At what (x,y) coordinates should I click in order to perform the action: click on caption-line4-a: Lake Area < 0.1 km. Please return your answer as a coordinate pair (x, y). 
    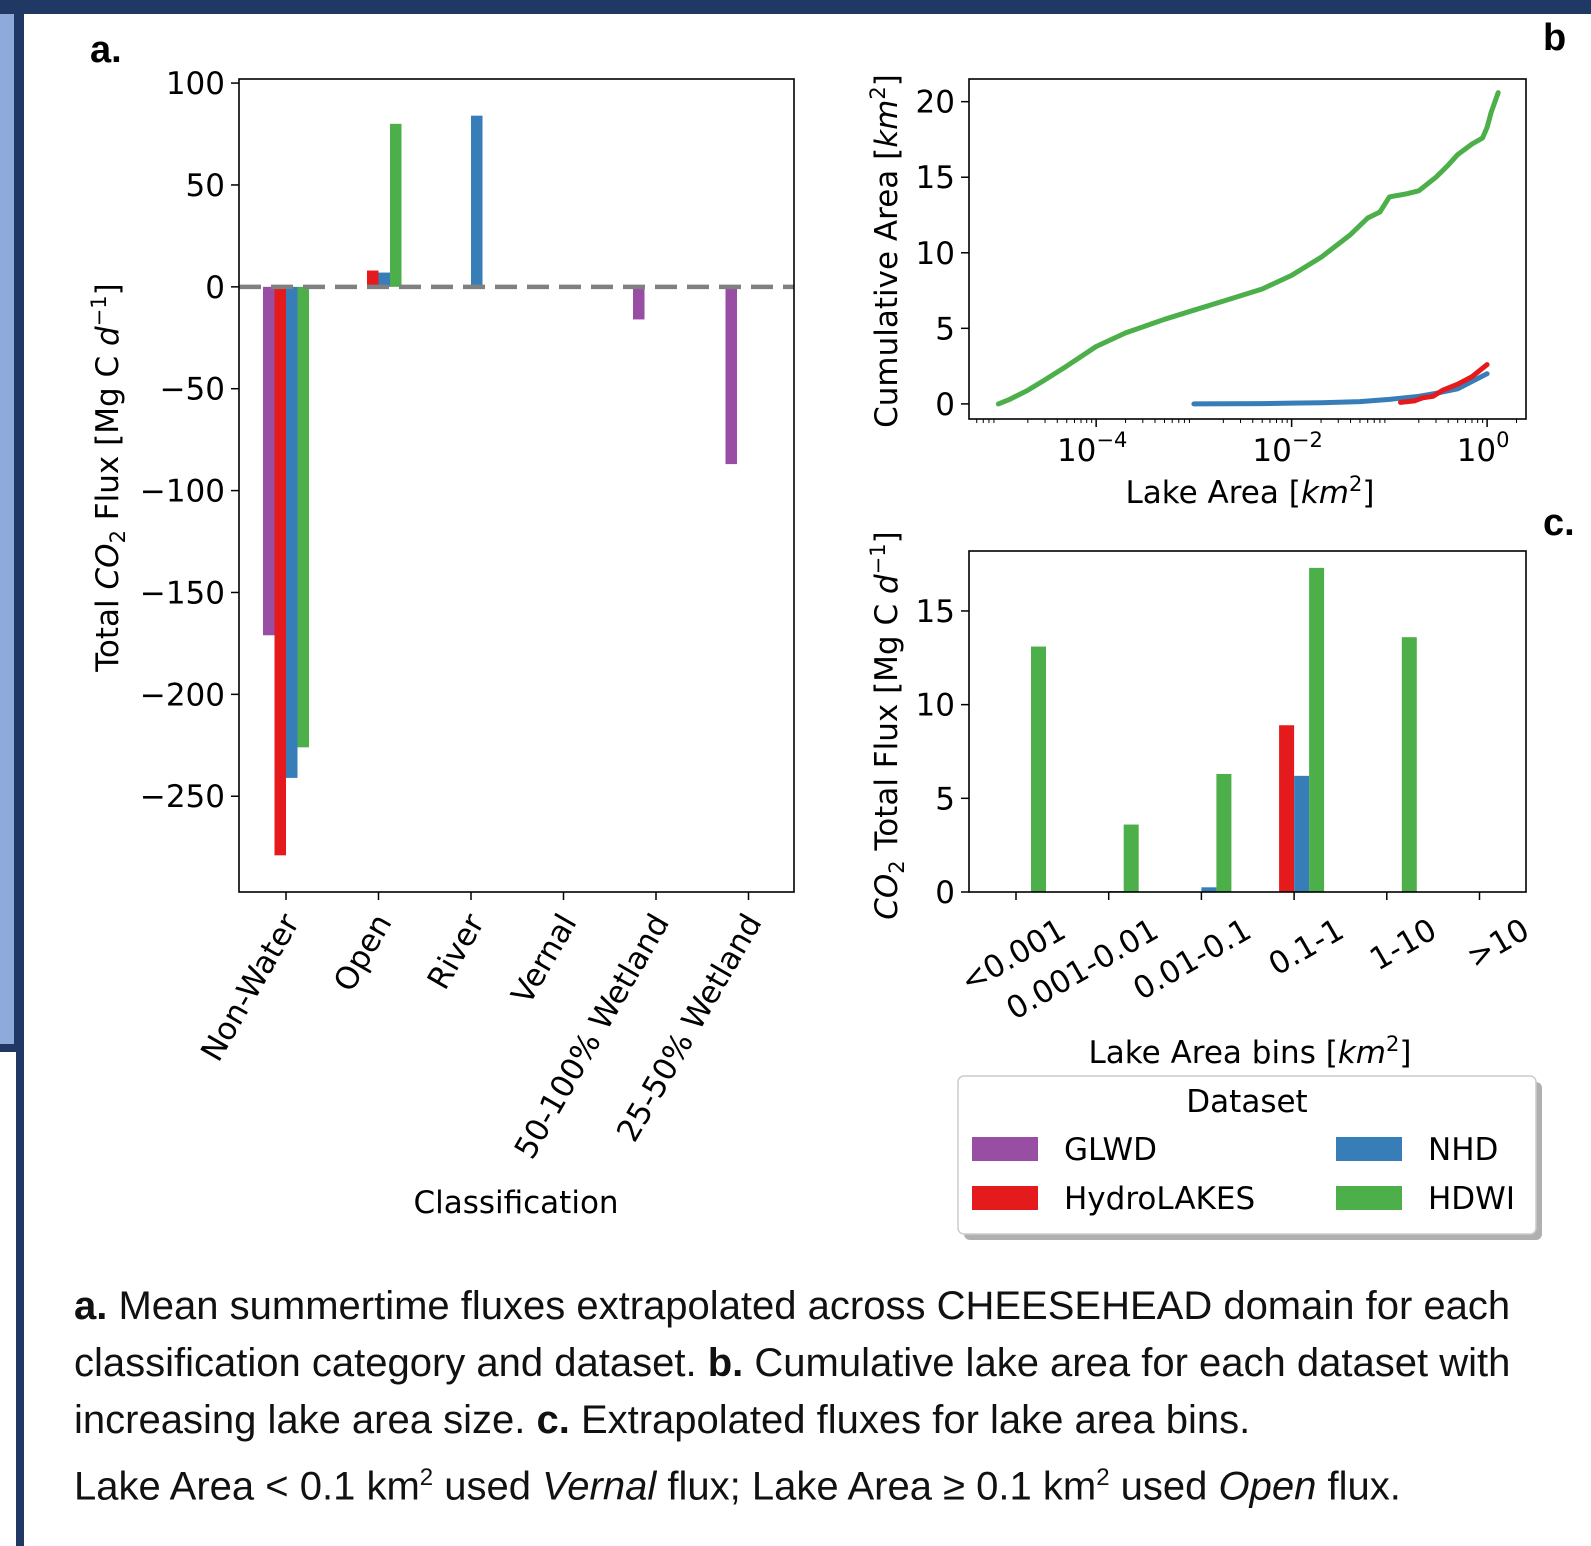
    Looking at the image, I should click on (247, 1486).